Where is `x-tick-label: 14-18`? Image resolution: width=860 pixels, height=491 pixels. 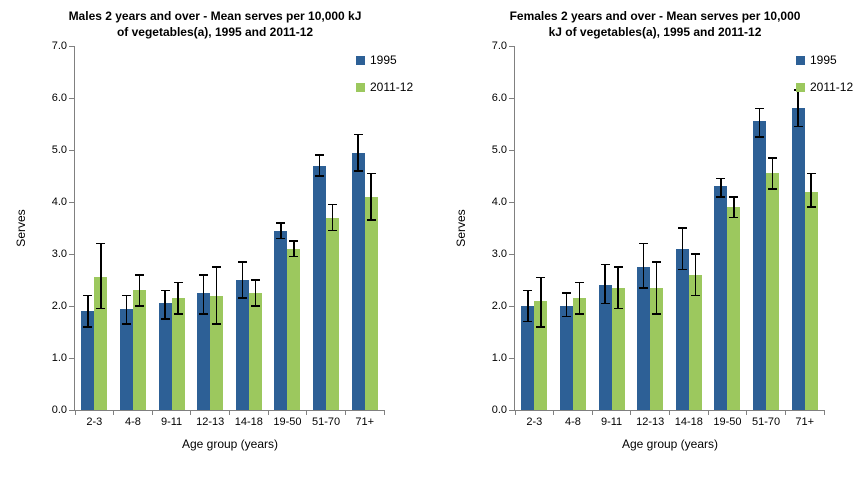 x-tick-label: 14-18 is located at coordinates (248, 422).